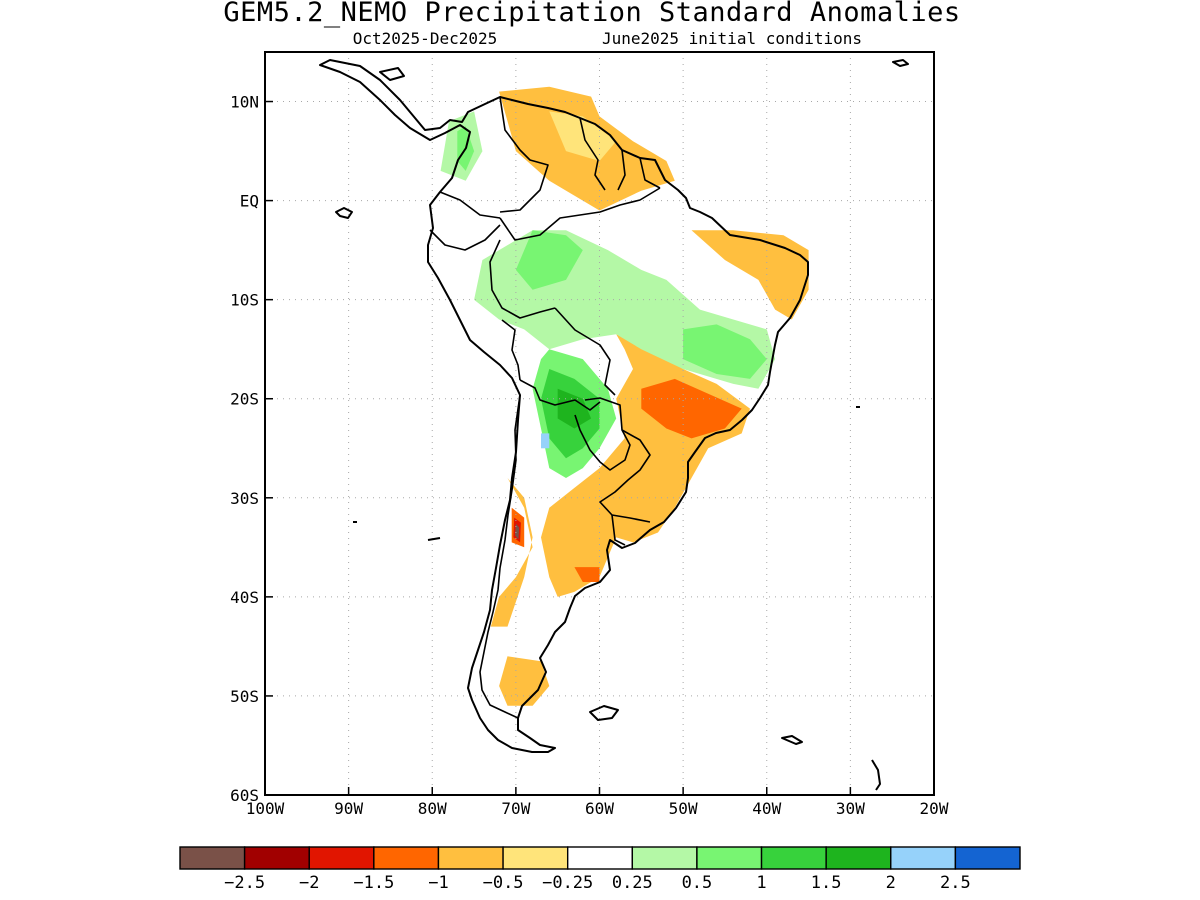  I want to click on paraguay-border, so click(602, 434).